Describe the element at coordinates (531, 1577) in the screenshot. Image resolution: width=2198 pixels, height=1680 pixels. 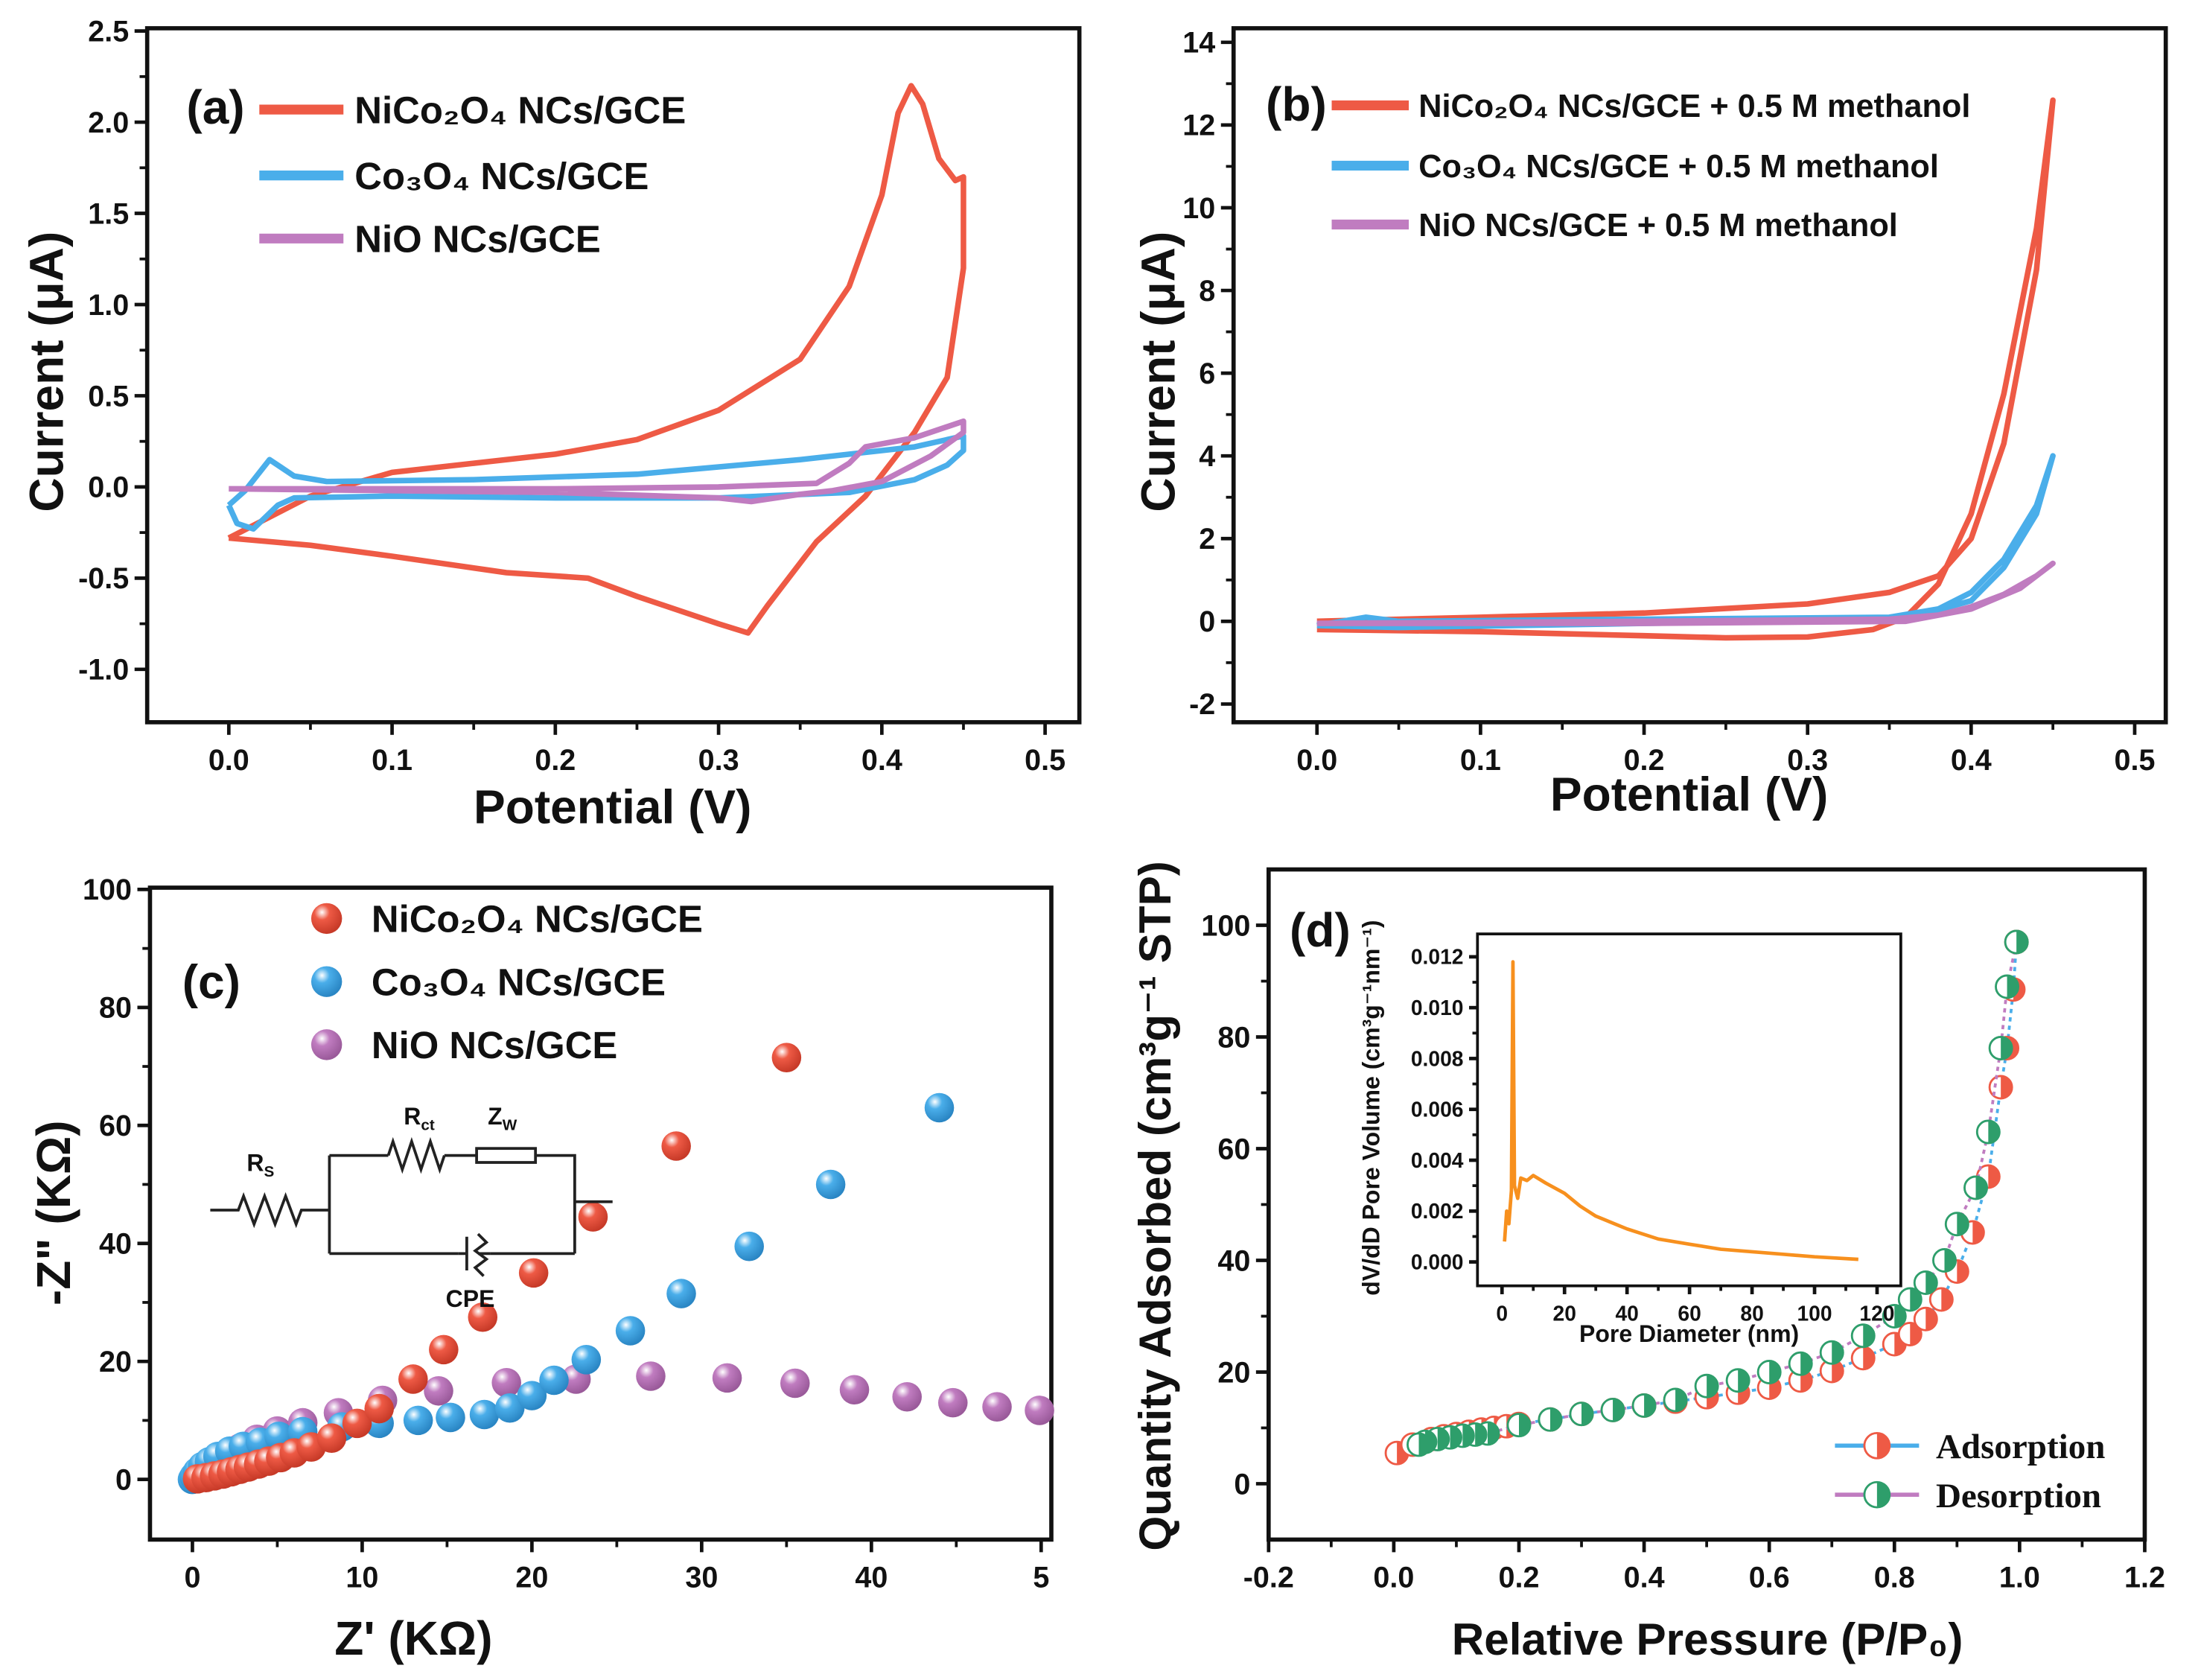
I see `x-tick-label: 20` at that location.